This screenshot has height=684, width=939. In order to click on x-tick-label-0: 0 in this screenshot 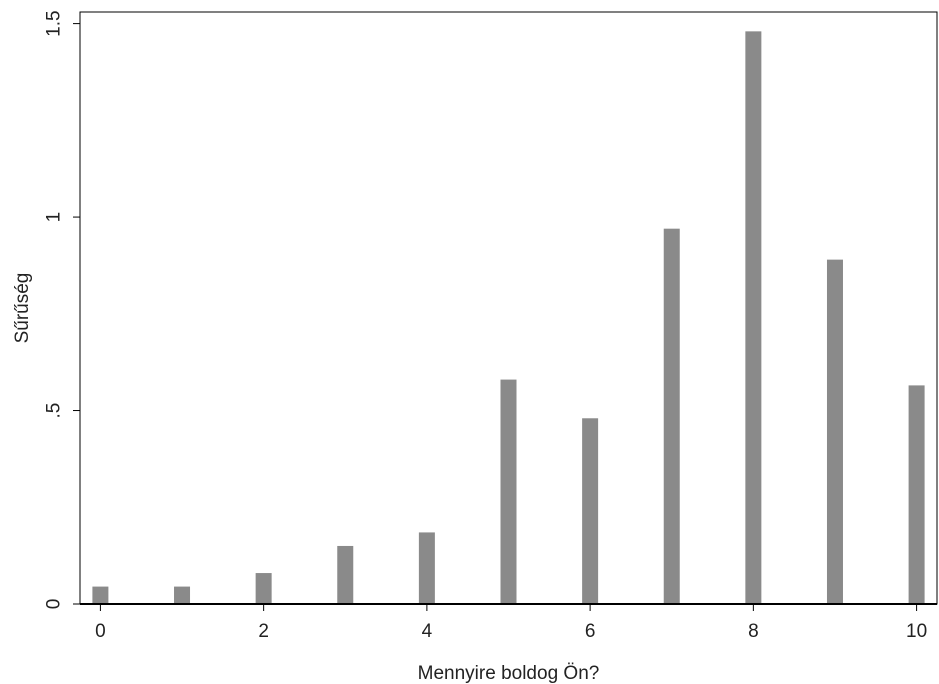, I will do `click(100, 631)`.